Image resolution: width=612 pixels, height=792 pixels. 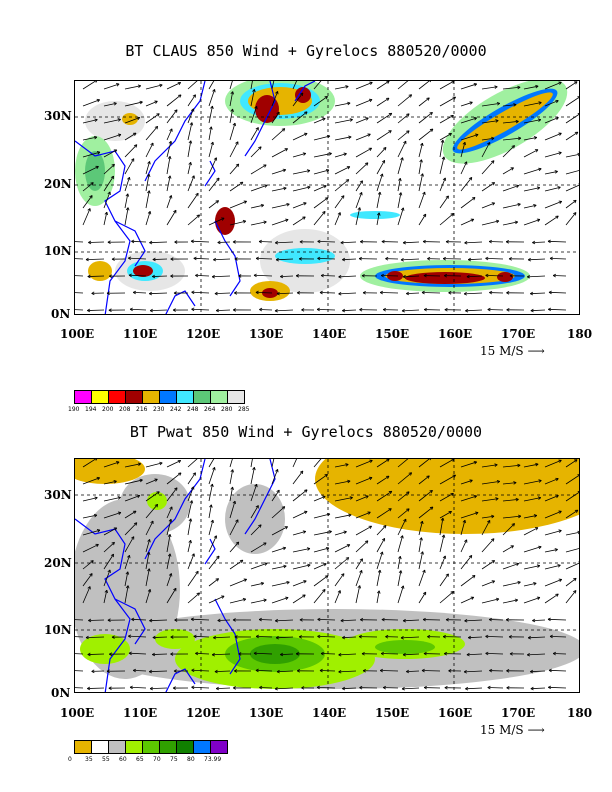 What do you see at coordinates (58, 563) in the screenshot?
I see `panel2-lat-20n: 20N` at bounding box center [58, 563].